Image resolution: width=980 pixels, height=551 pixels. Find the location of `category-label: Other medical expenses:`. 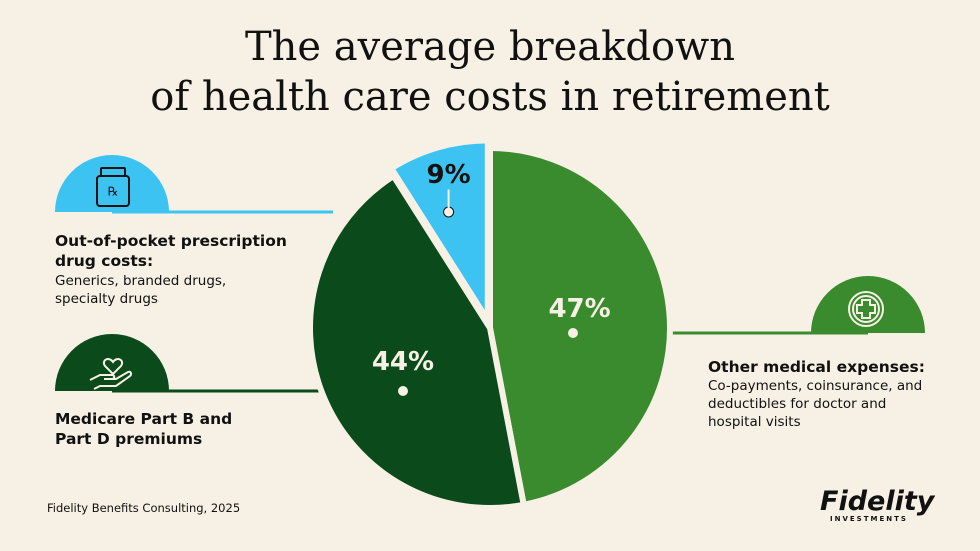

category-label: Other medical expenses: is located at coordinates (816, 367).